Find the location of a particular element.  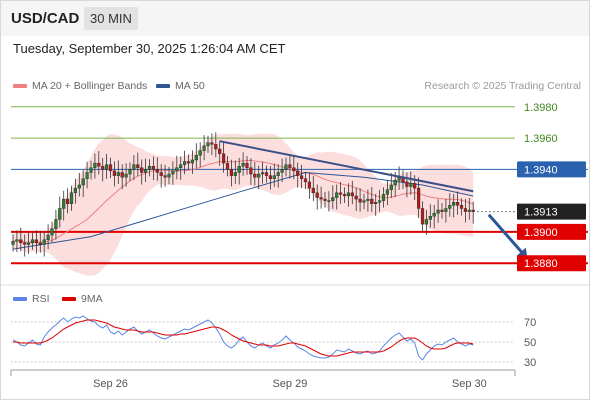

legend-ma20: MA 20 + Bollinger Bands is located at coordinates (80, 86).